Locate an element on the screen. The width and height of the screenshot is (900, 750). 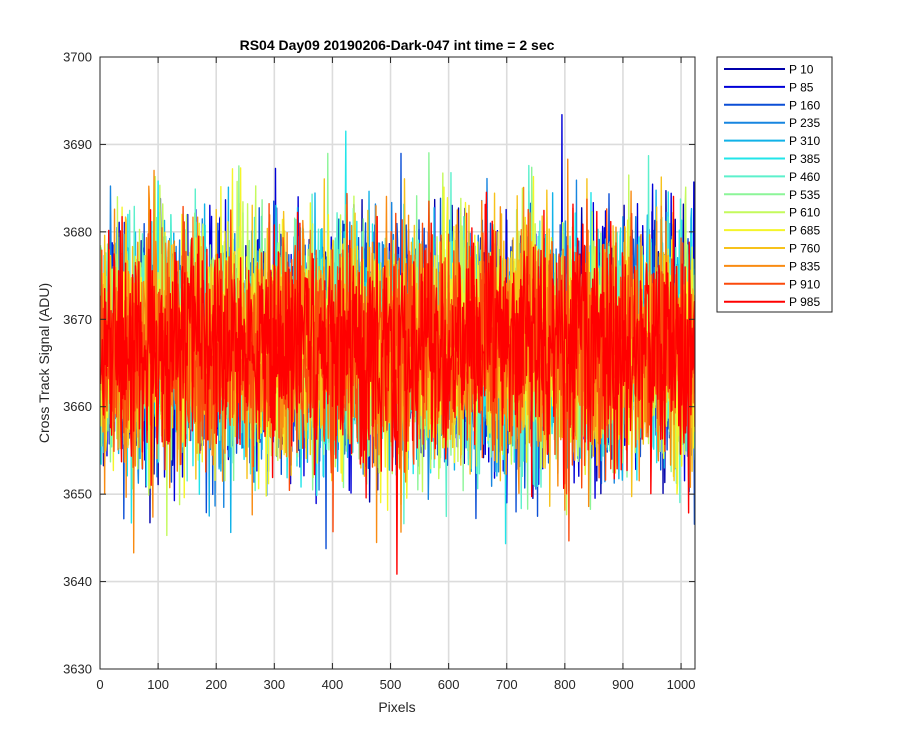
legend-label: P 760 is located at coordinates (804, 249).